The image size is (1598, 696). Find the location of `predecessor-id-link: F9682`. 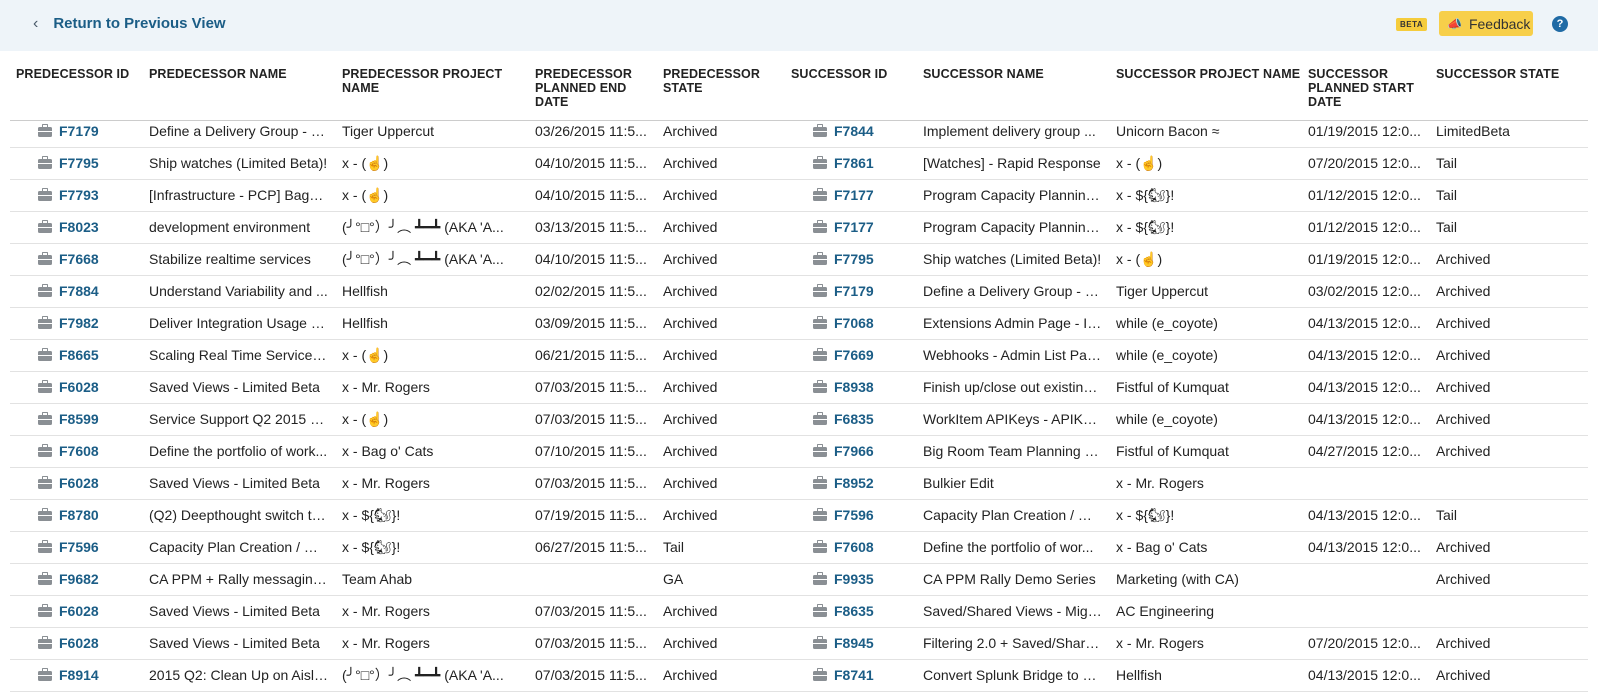

predecessor-id-link: F9682 is located at coordinates (79, 579).